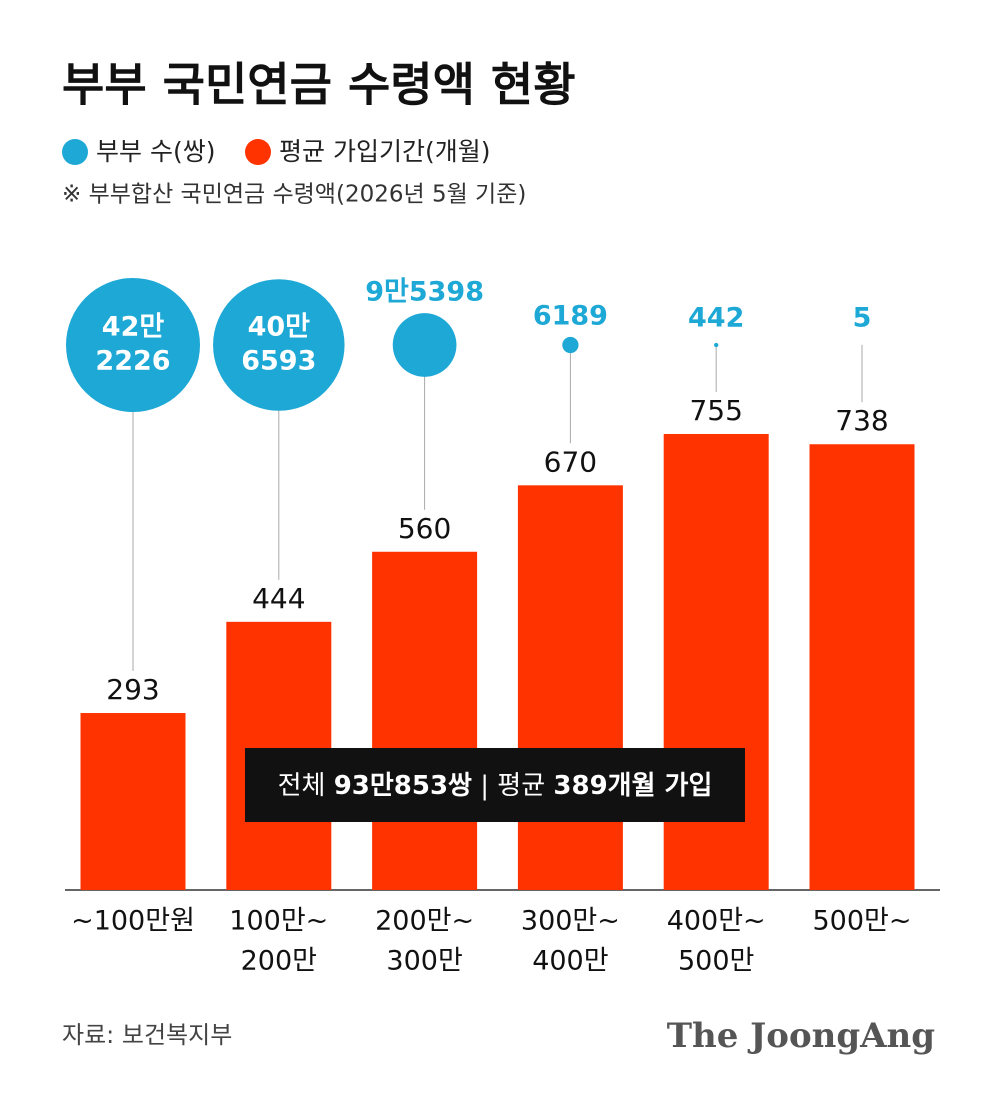 The height and width of the screenshot is (1098, 1000). Describe the element at coordinates (133, 921) in the screenshot. I see `x-tick-label: ~100만원` at that location.